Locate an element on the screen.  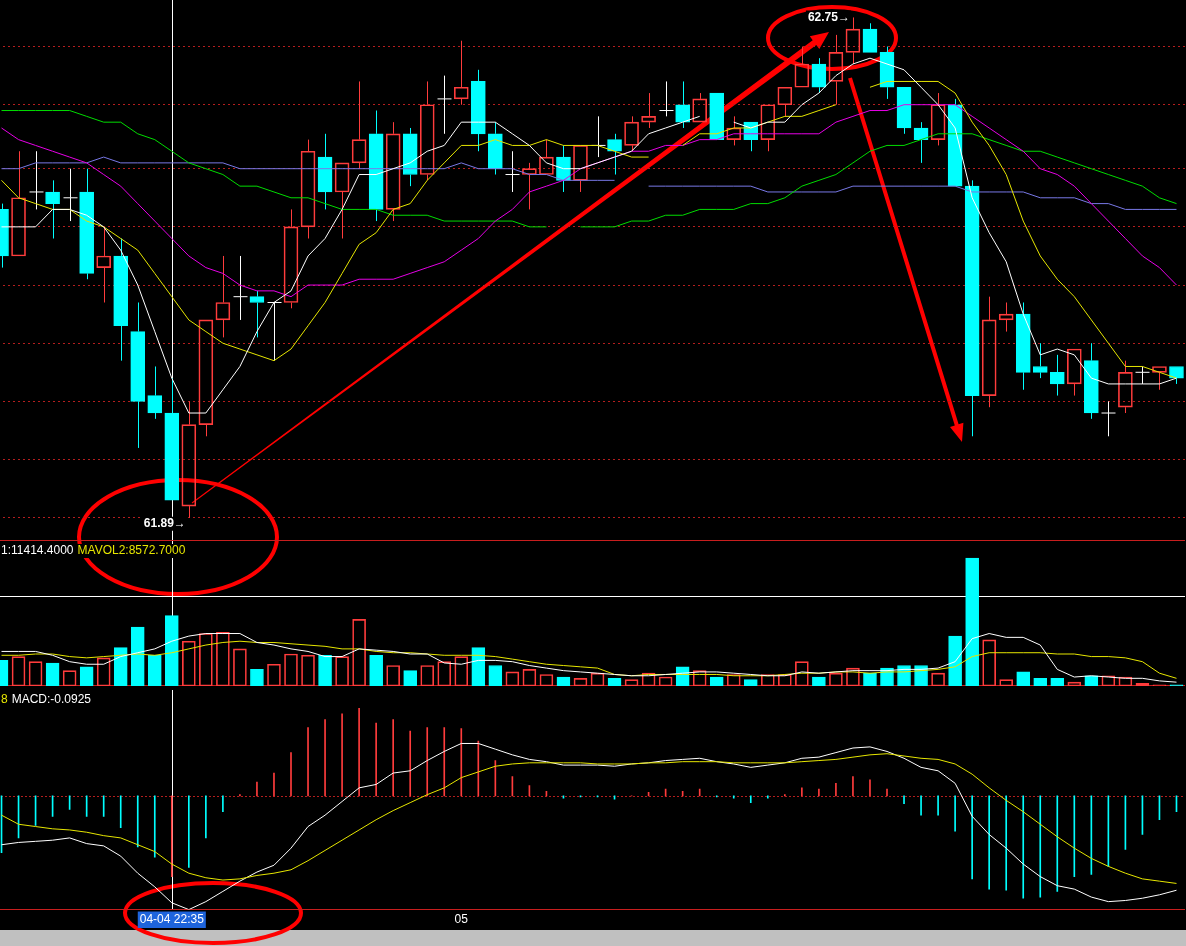
text: MACD:-0.0925 is located at coordinates (51, 699).